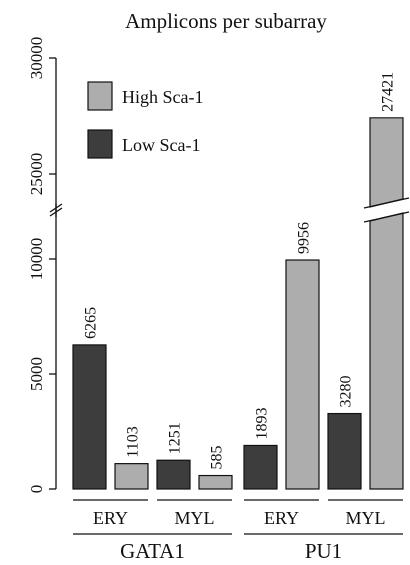 The width and height of the screenshot is (410, 565). I want to click on y-axis: 0 5000 10000 25000 30000, so click(45, 265).